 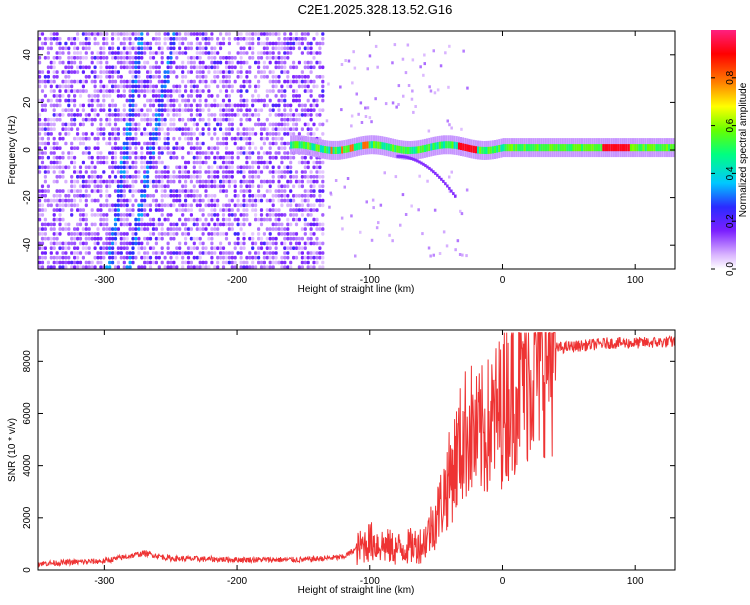 I want to click on colorbar-tick-label: 0.4, so click(x=730, y=173).